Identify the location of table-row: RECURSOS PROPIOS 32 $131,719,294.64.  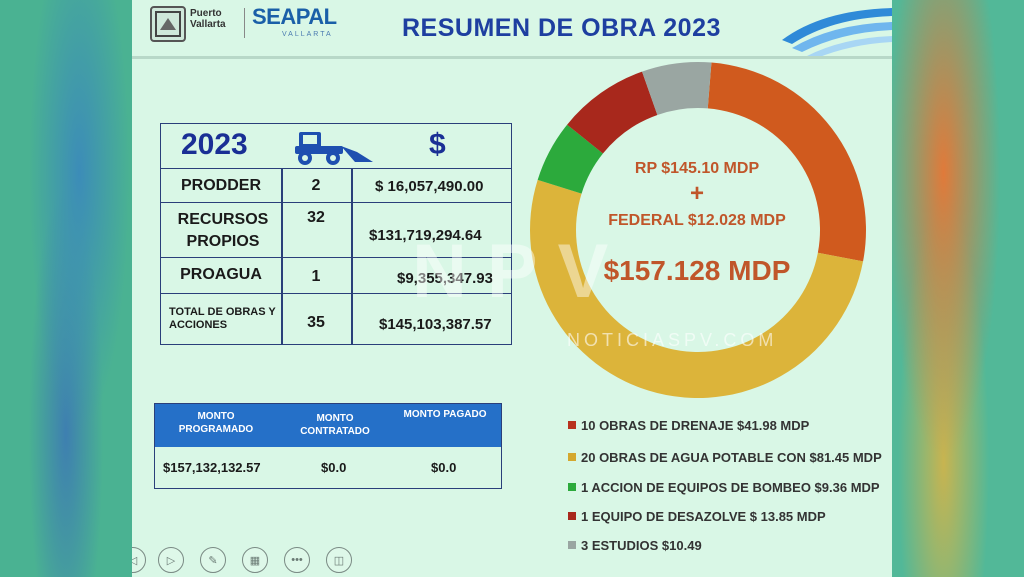
(336, 230).